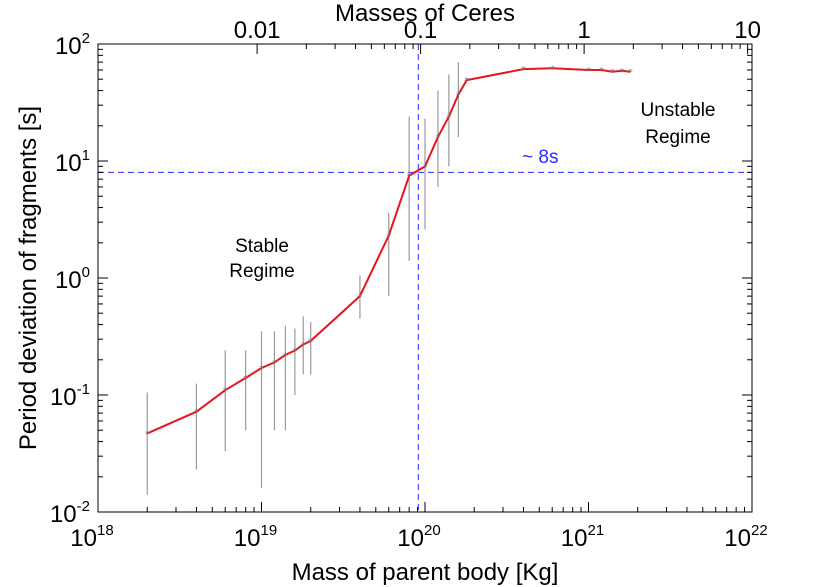  What do you see at coordinates (425, 572) in the screenshot?
I see `x-axis-label: Mass of parent body [Kg]` at bounding box center [425, 572].